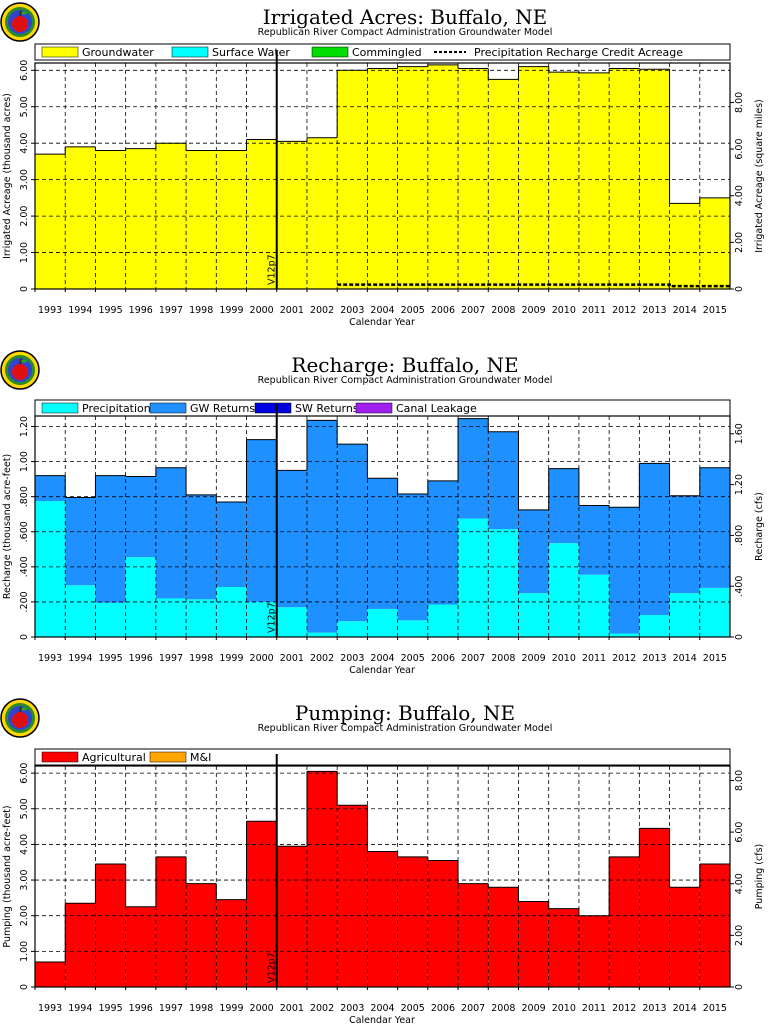  Describe the element at coordinates (110, 1008) in the screenshot. I see `x-tick-label-1995: 1995` at that location.